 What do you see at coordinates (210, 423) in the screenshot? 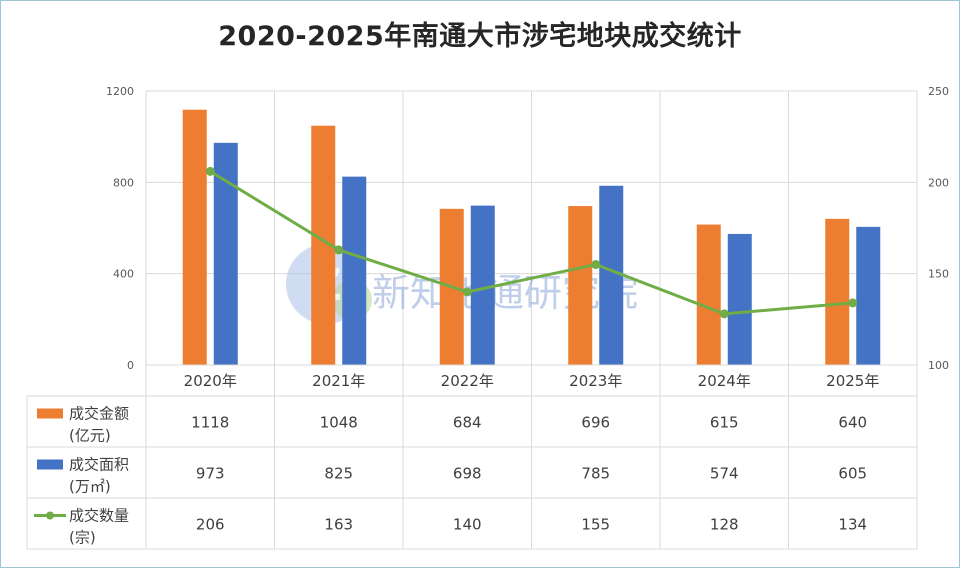
I see `table-cell-amount: 1118` at bounding box center [210, 423].